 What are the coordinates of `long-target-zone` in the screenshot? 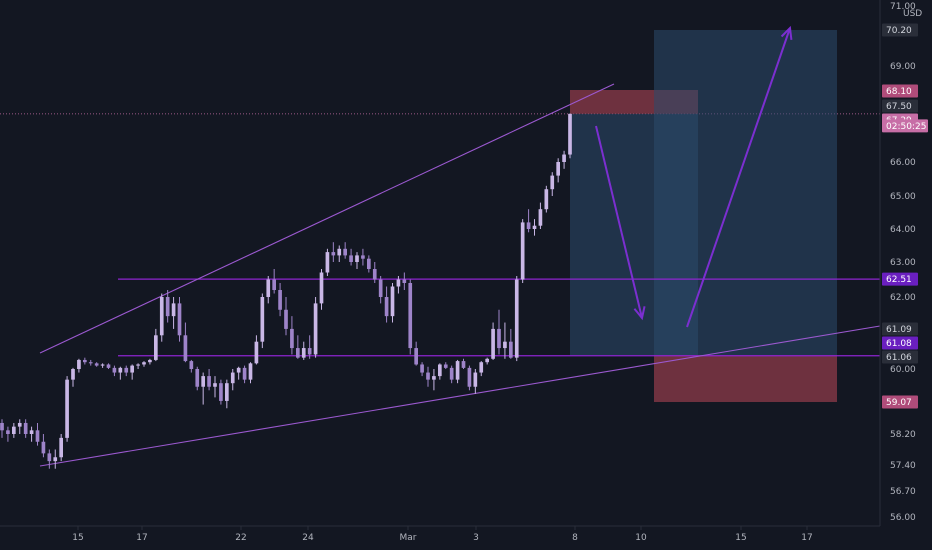 It's located at (745, 193).